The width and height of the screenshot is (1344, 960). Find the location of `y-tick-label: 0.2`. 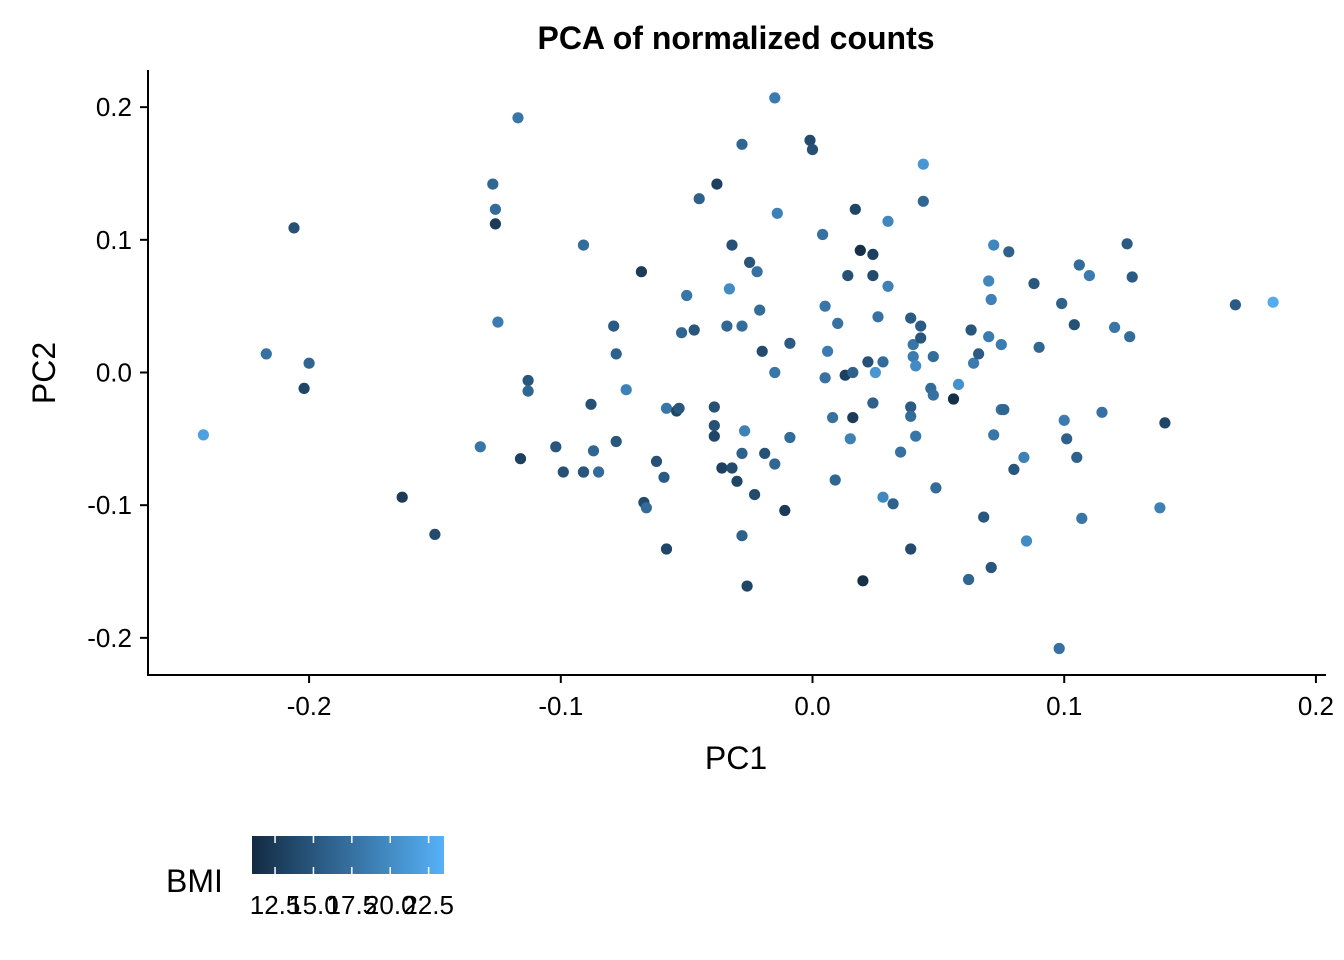

y-tick-label: 0.2 is located at coordinates (114, 107).